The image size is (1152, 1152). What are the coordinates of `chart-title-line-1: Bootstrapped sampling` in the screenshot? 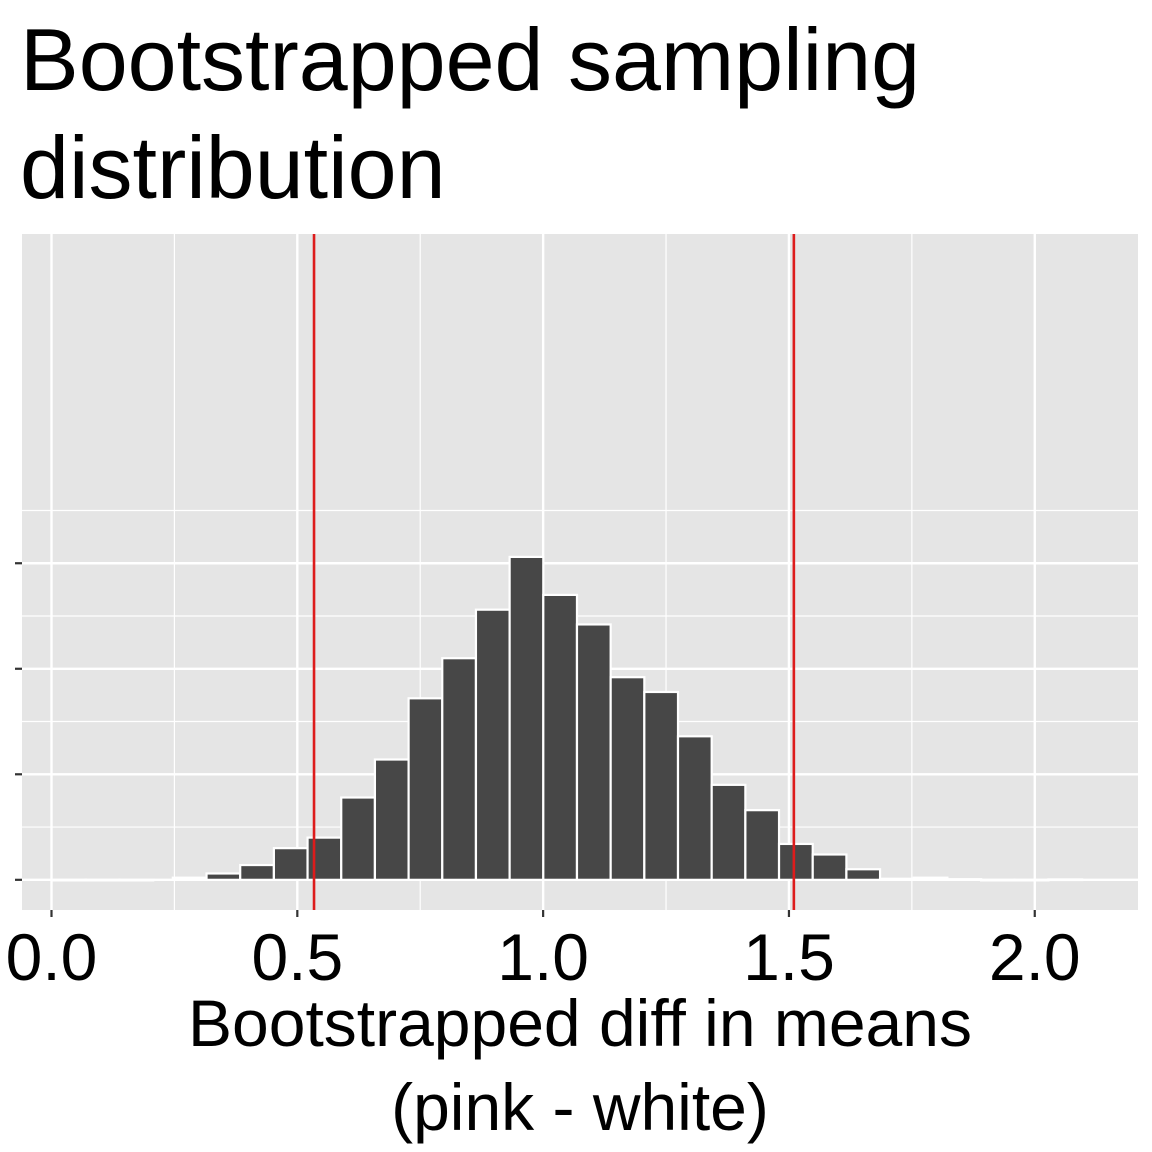 It's located at (470, 59).